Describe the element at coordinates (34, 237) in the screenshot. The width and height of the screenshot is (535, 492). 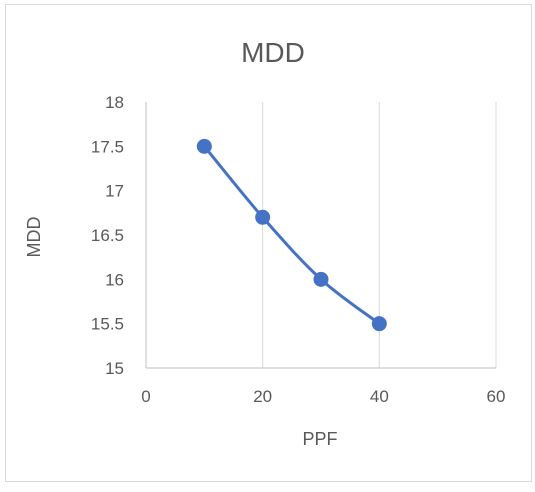
I see `y-axis-label: MDD` at that location.